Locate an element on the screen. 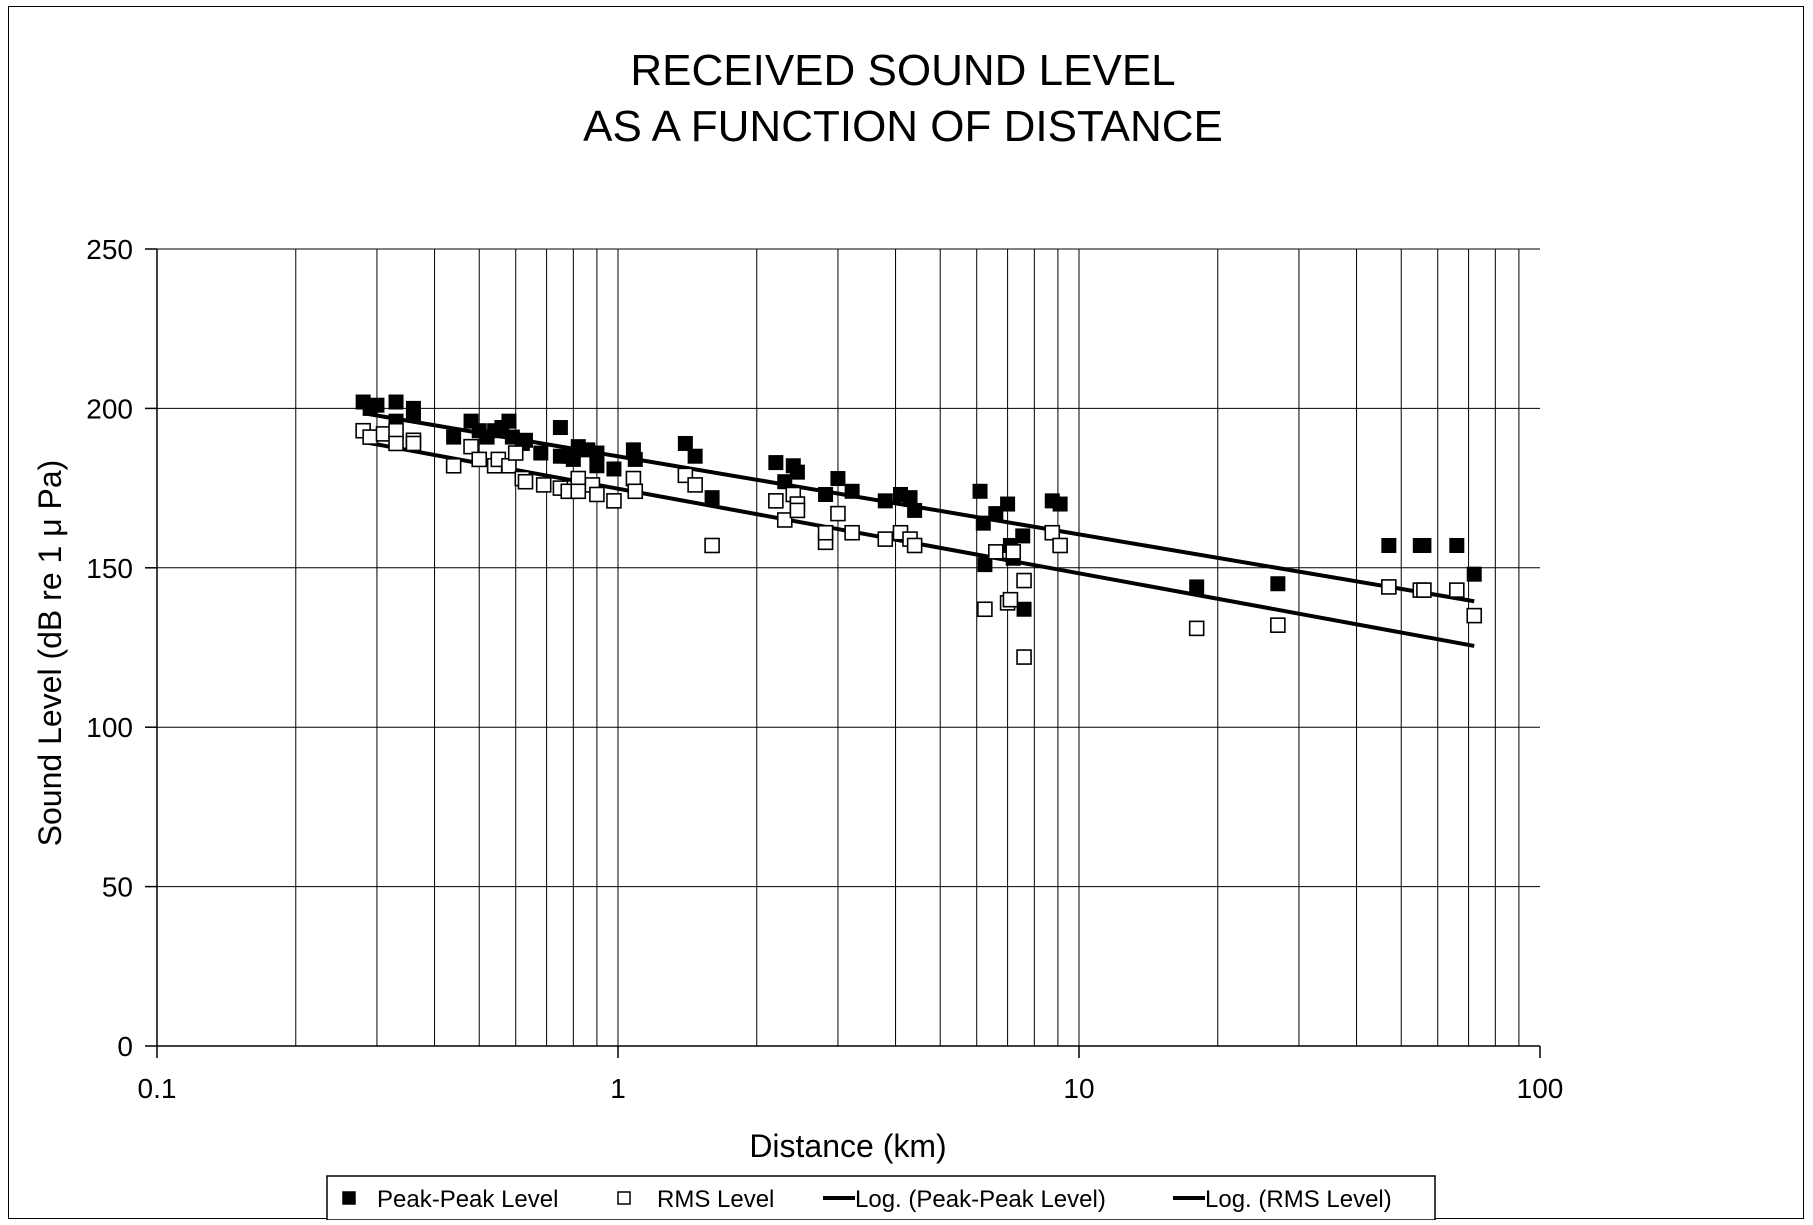  y-tick-label: 50 is located at coordinates (117, 887).